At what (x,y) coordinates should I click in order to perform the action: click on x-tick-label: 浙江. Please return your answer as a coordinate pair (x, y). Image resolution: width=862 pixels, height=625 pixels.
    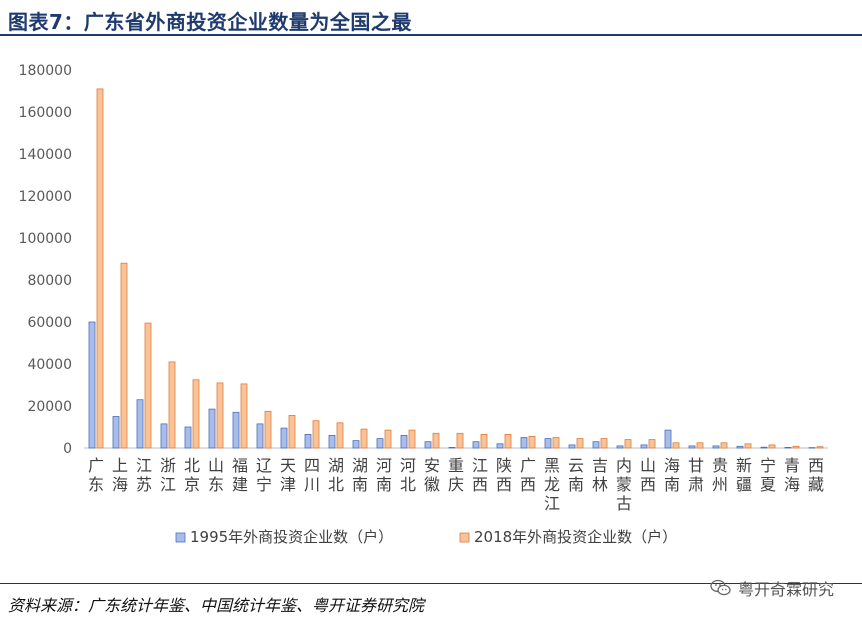
    Looking at the image, I should click on (168, 475).